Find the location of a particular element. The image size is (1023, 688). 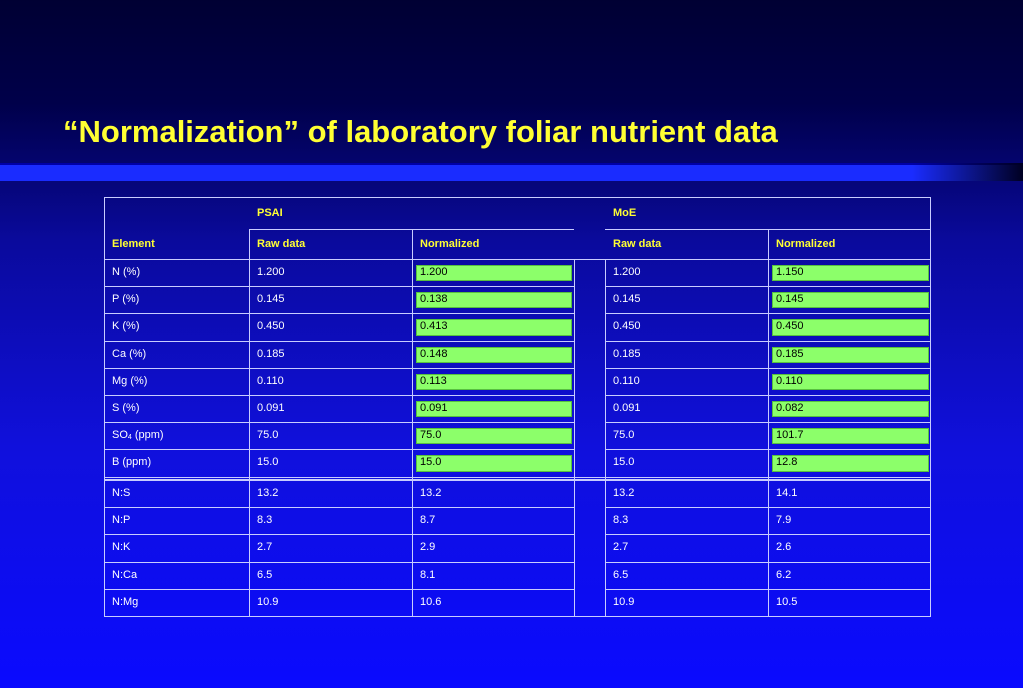

value: 0.185 is located at coordinates (271, 353).